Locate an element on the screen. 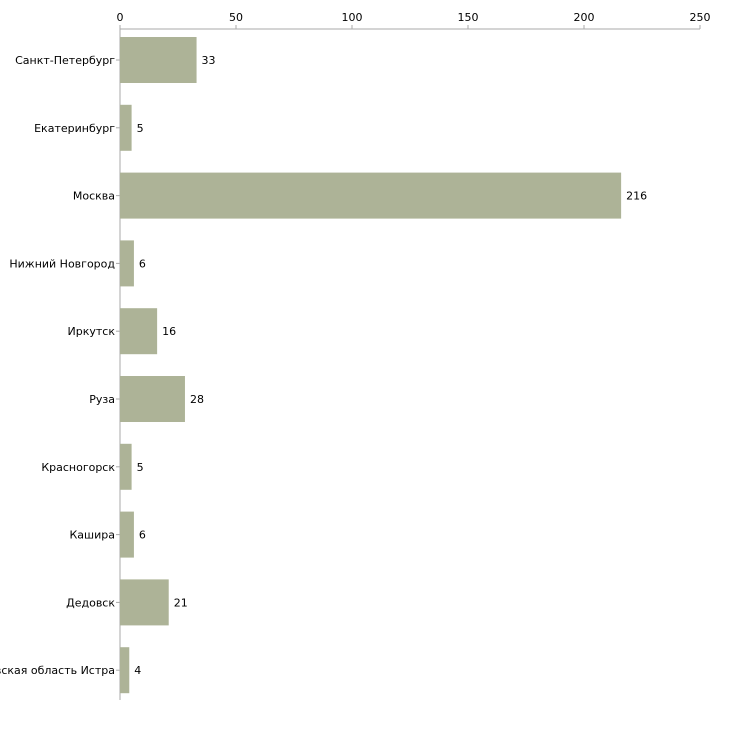 This screenshot has height=730, width=730. category-label: Санкт-Петербург is located at coordinates (65, 60).